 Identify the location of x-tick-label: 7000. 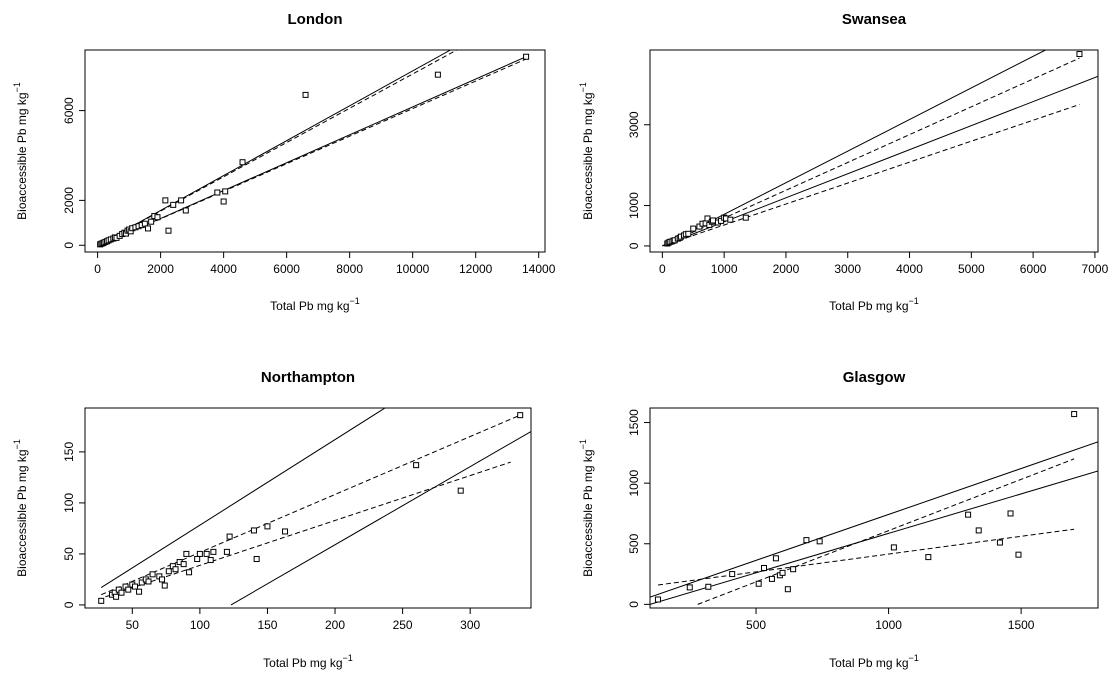
(1095, 269).